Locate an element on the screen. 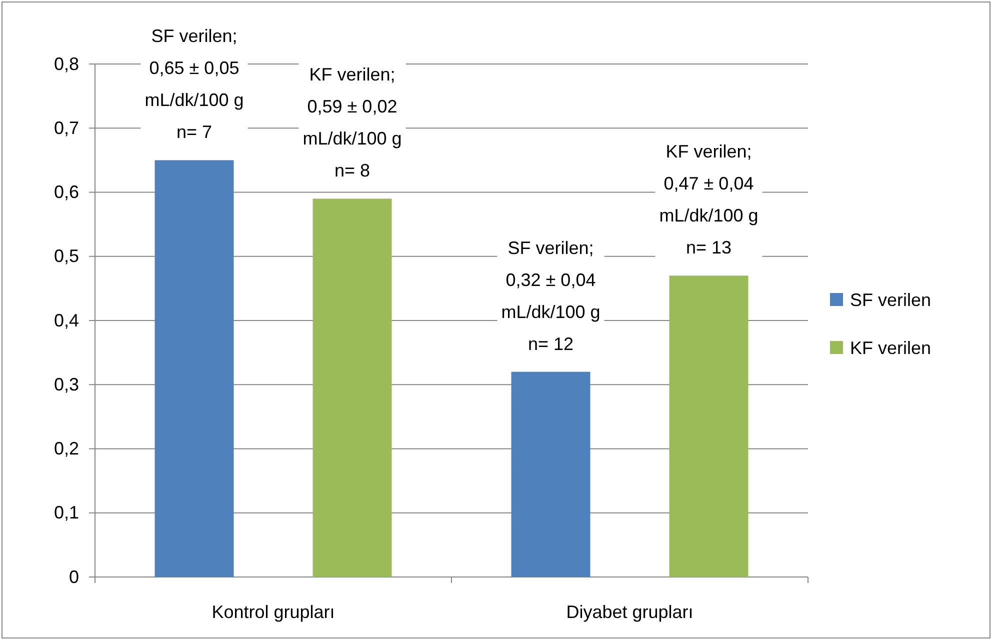 The image size is (994, 643). data-label: KF verilen; 0,59 ± 0,02 mL/dk/100 g n= 8 is located at coordinates (352, 122).